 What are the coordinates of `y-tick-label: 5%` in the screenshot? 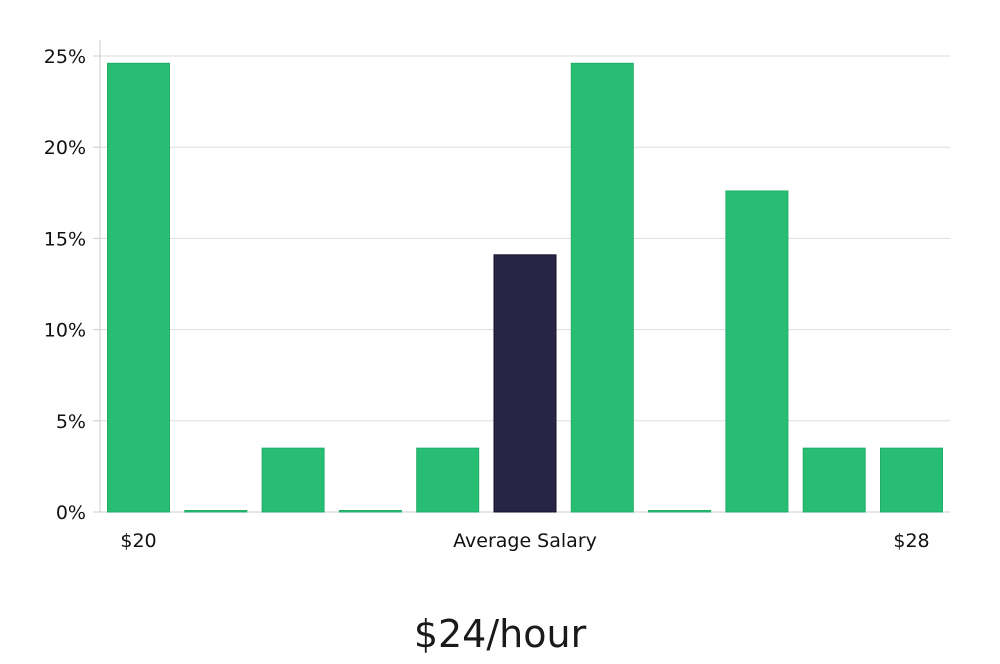 It's located at (71, 422).